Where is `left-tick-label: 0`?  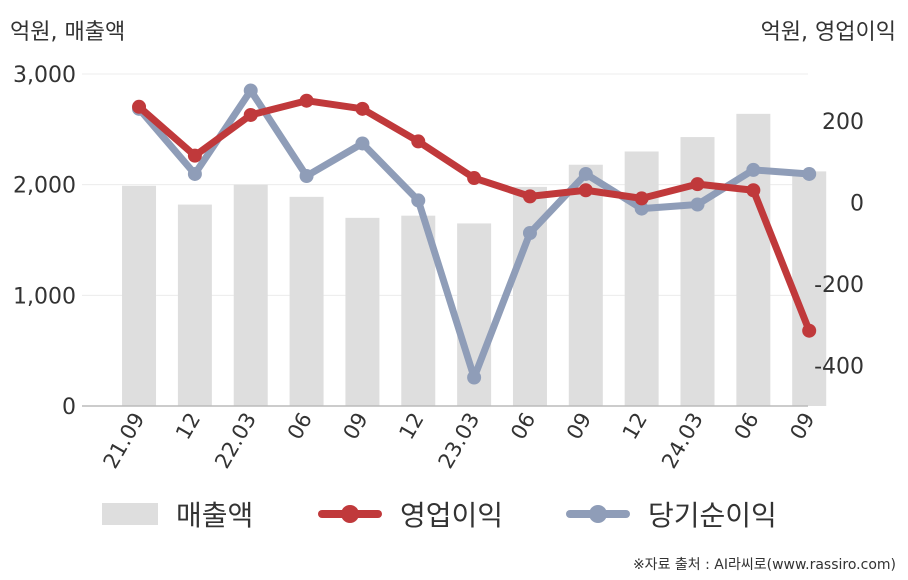 left-tick-label: 0 is located at coordinates (69, 407).